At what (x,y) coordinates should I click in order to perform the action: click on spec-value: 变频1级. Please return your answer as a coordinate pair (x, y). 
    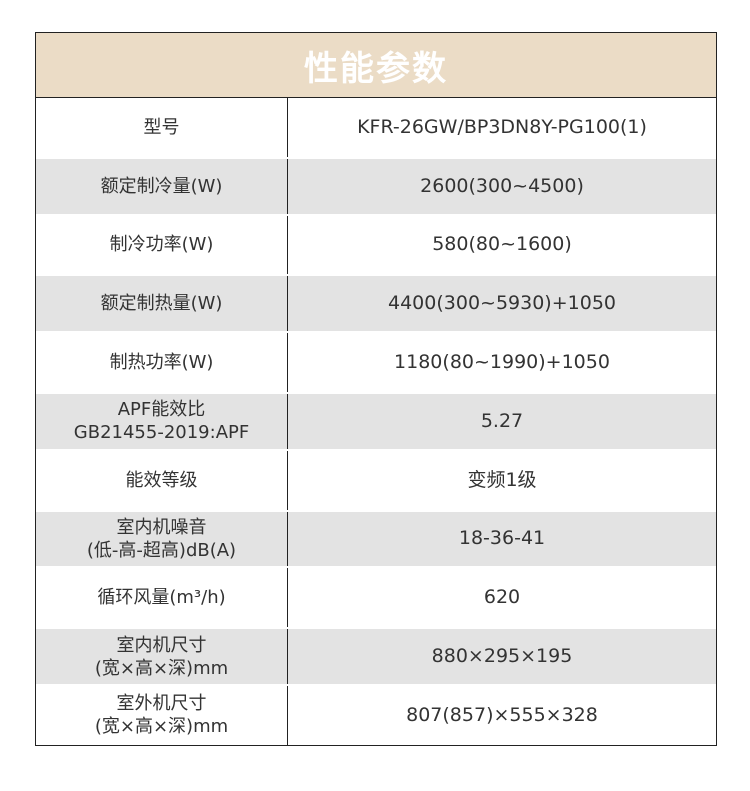
    Looking at the image, I should click on (502, 479).